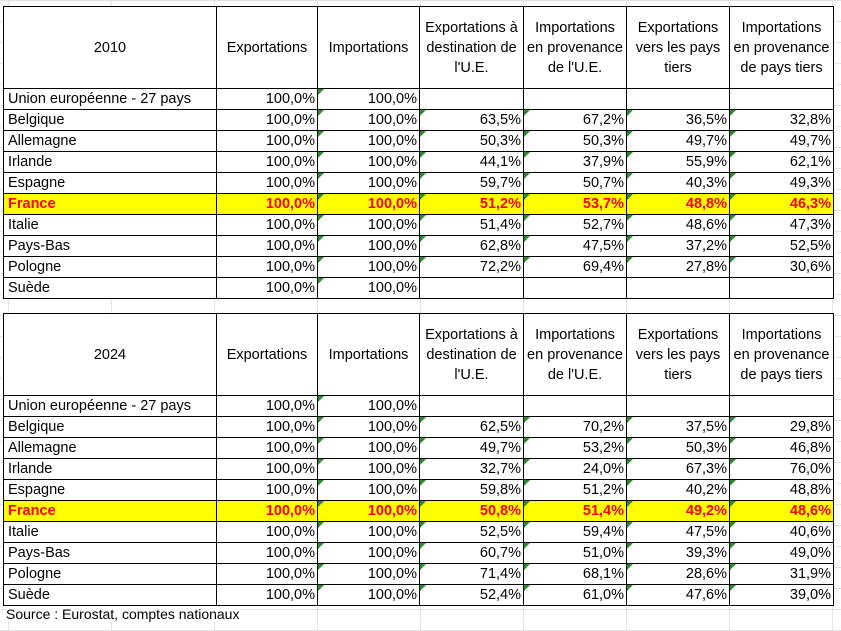  I want to click on value-cell: 44,1%, so click(471, 162).